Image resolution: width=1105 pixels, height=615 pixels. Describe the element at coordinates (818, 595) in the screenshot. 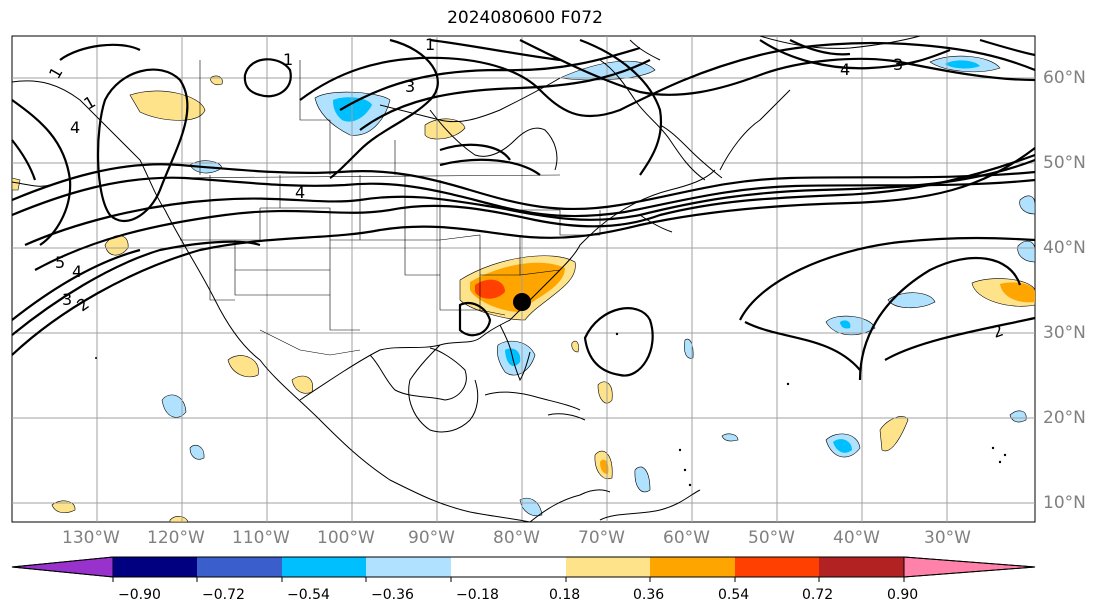

I see `colorbar-tick-label: 0.72` at that location.